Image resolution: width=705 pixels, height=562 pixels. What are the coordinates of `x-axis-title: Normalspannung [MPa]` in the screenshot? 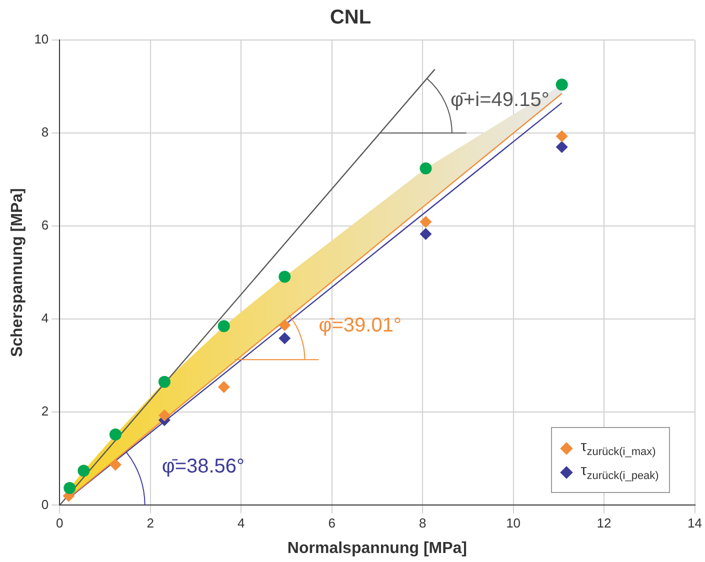 It's located at (377, 548).